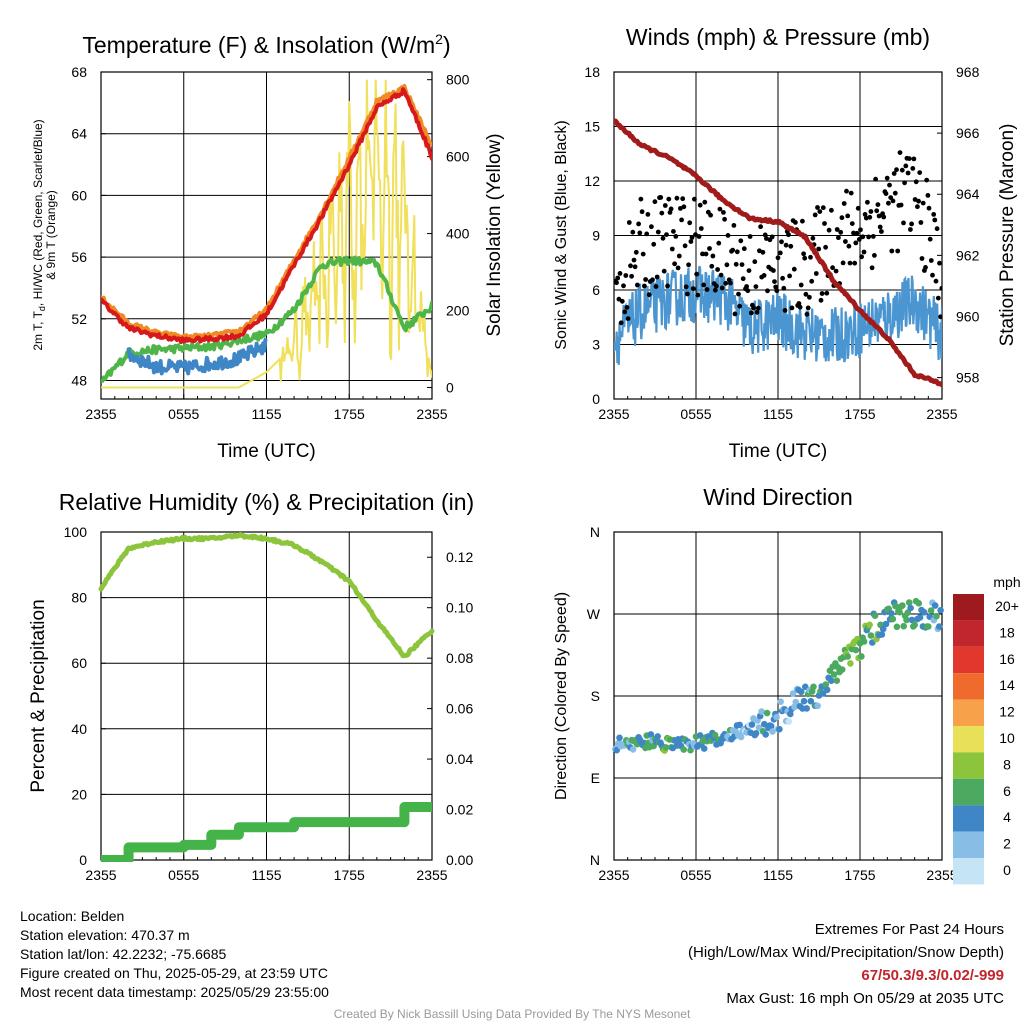 Image resolution: width=1024 pixels, height=1024 pixels. What do you see at coordinates (266, 696) in the screenshot?
I see `rh-series` at bounding box center [266, 696].